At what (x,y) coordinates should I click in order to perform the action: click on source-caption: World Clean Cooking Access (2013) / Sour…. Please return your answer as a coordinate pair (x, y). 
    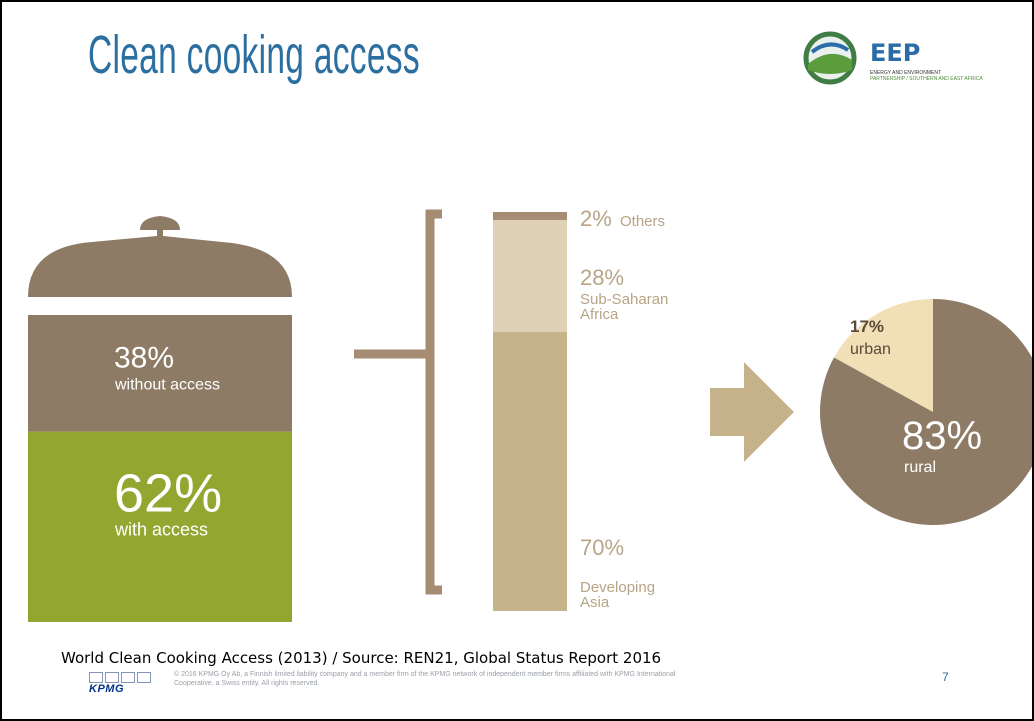
    Looking at the image, I should click on (361, 658).